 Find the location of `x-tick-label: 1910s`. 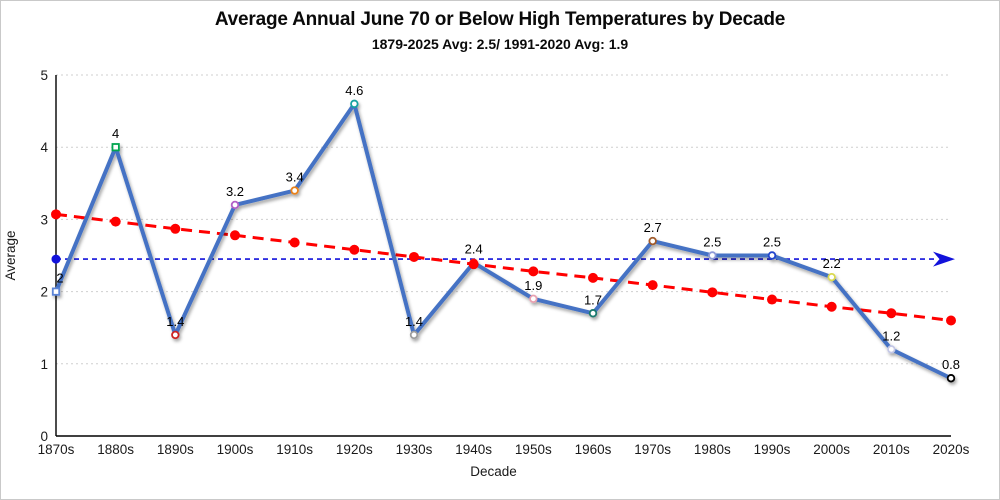

x-tick-label: 1910s is located at coordinates (294, 449).